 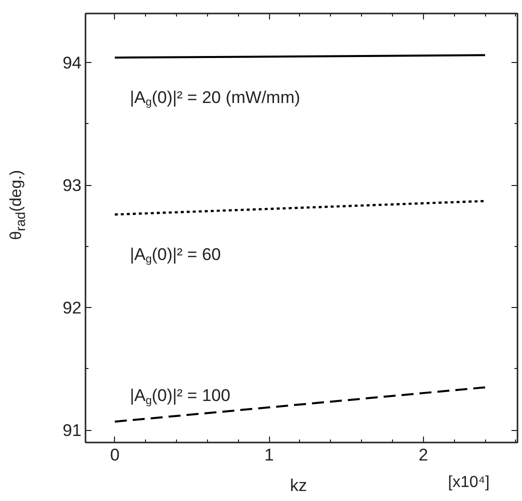 What do you see at coordinates (269, 455) in the screenshot?
I see `x-tick-label: 1` at bounding box center [269, 455].